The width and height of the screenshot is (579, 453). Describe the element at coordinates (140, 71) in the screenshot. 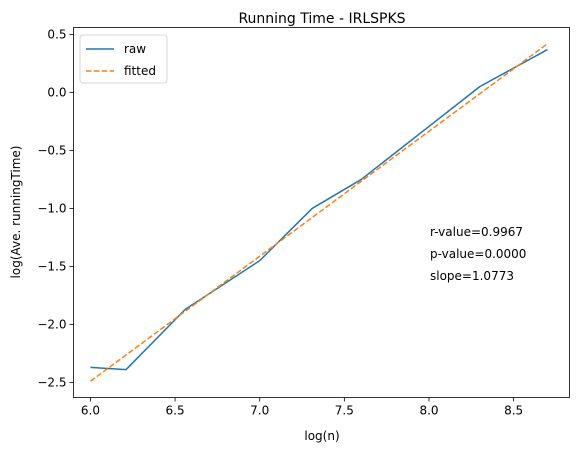

I see `legend-label-fitted: fitted` at that location.